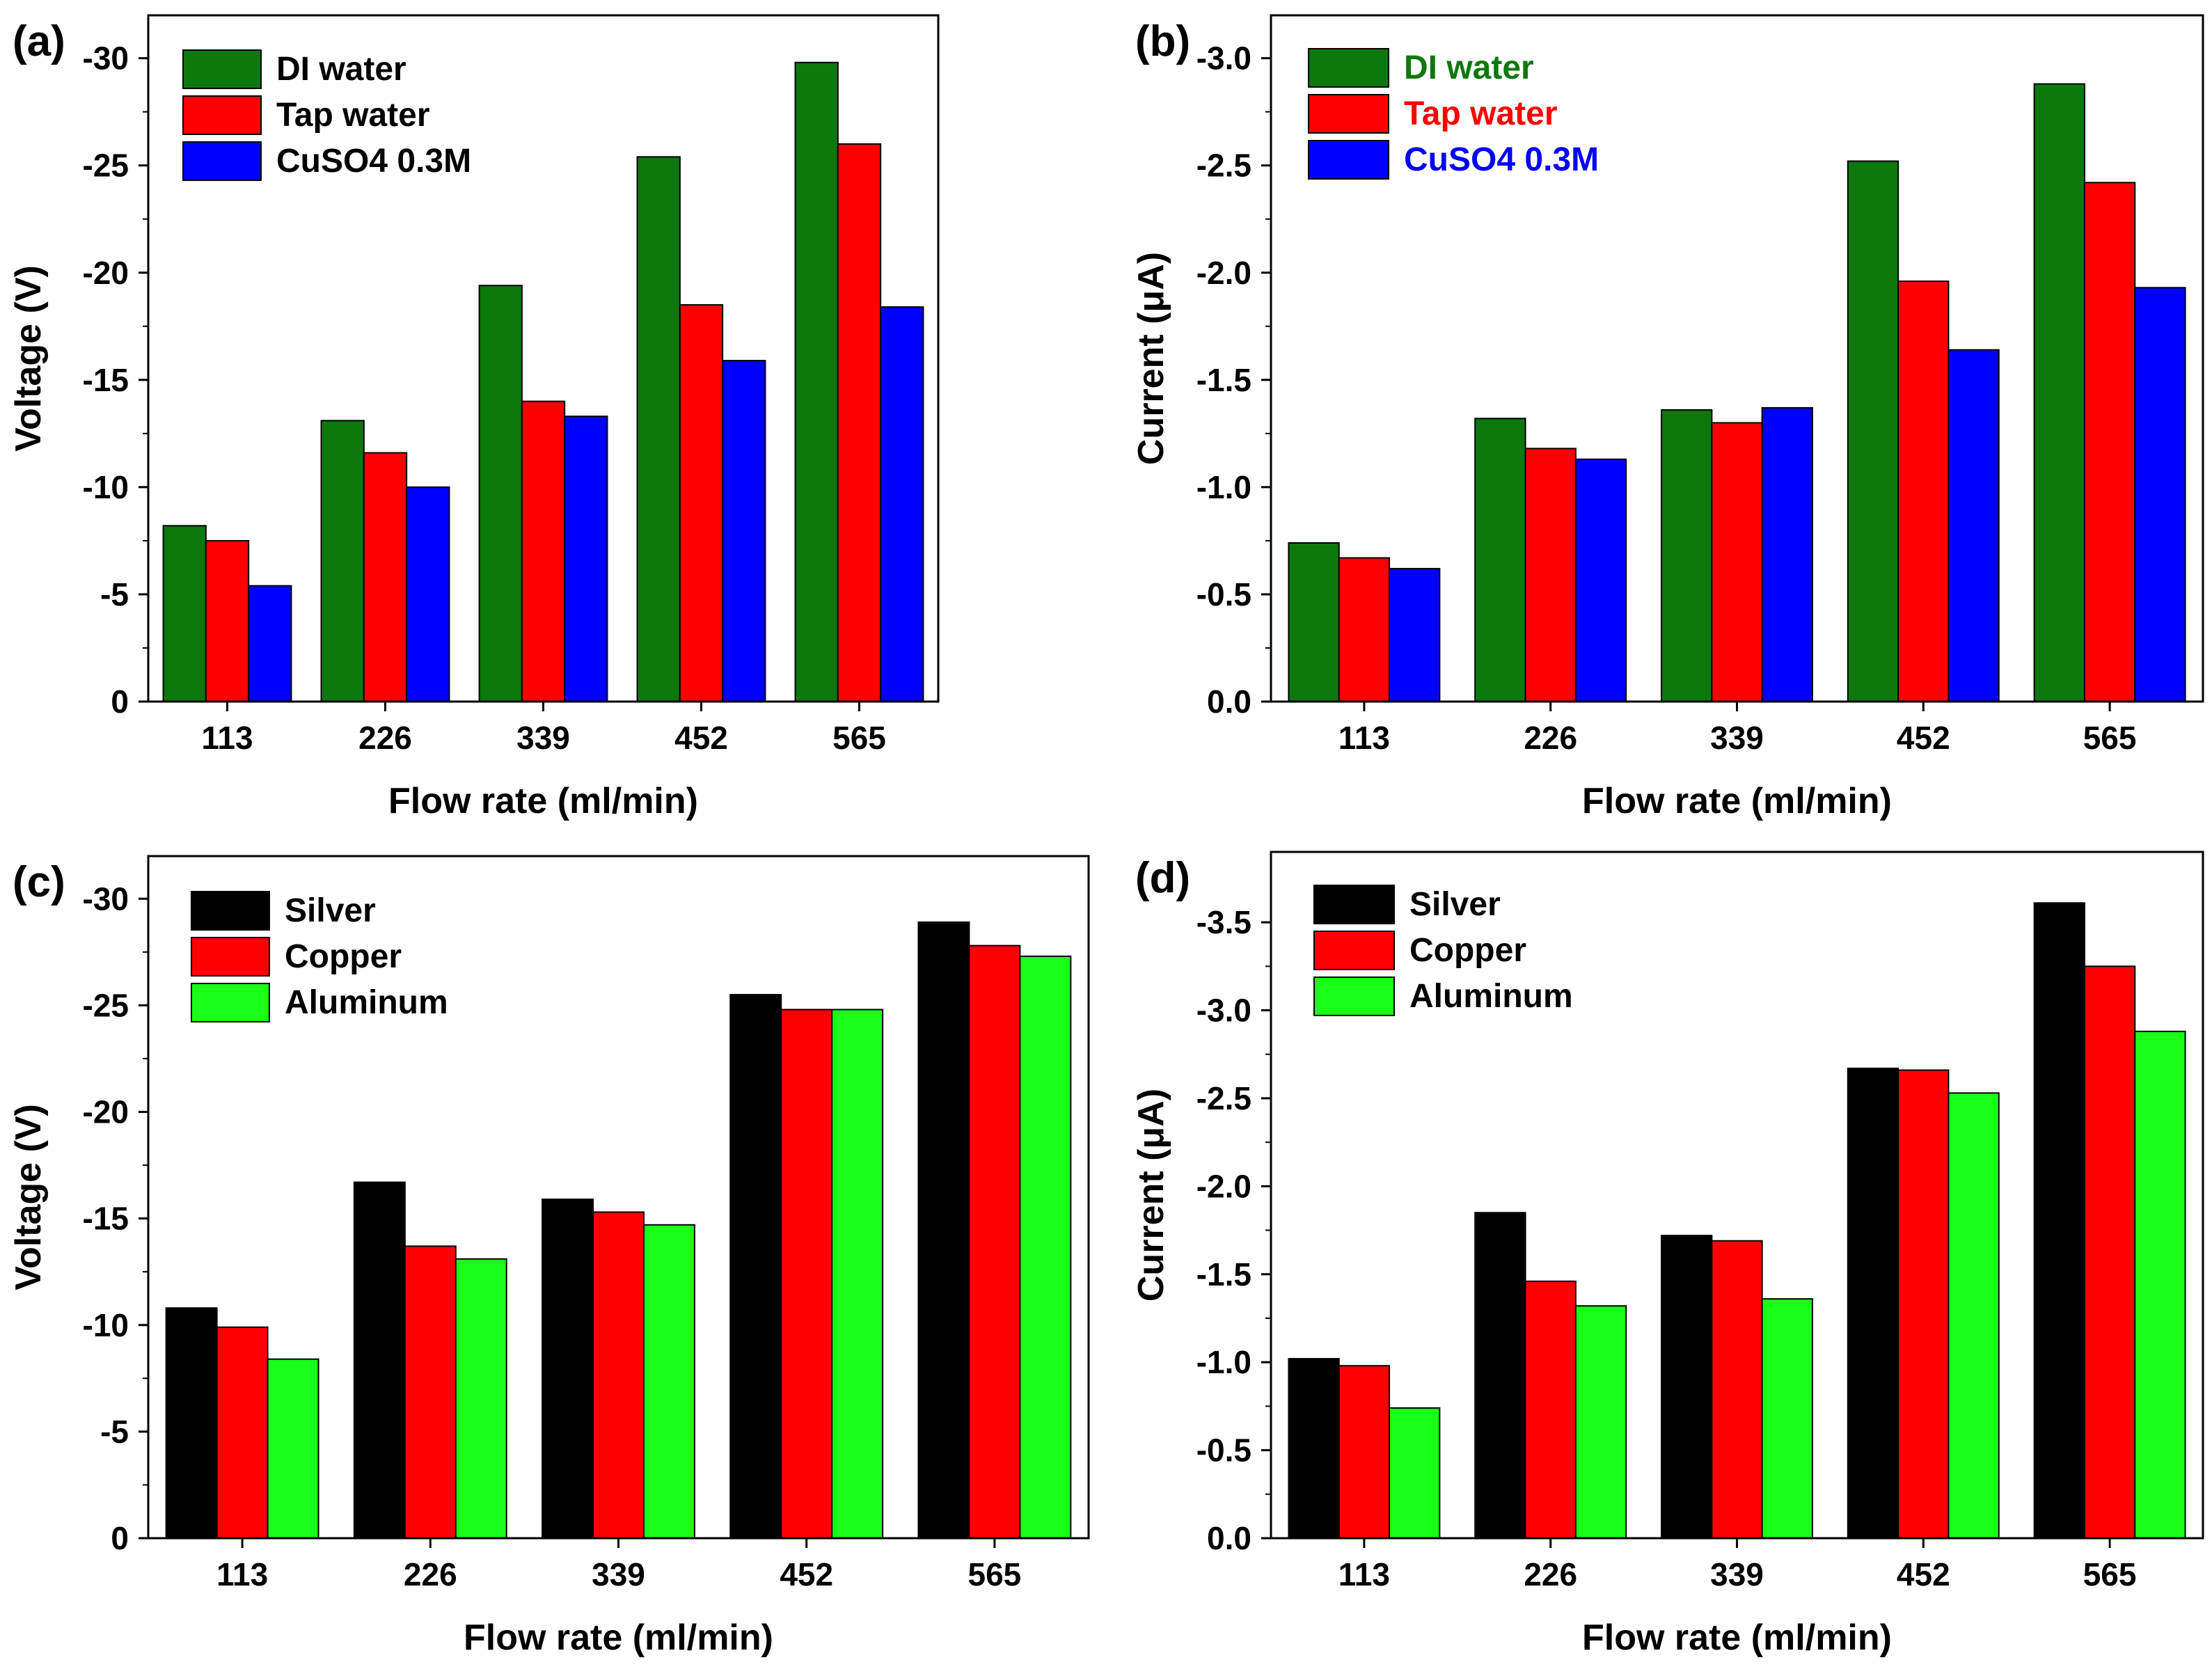 Image resolution: width=2212 pixels, height=1676 pixels. Describe the element at coordinates (1223, 1186) in the screenshot. I see `y-tick-label: -2.0` at that location.